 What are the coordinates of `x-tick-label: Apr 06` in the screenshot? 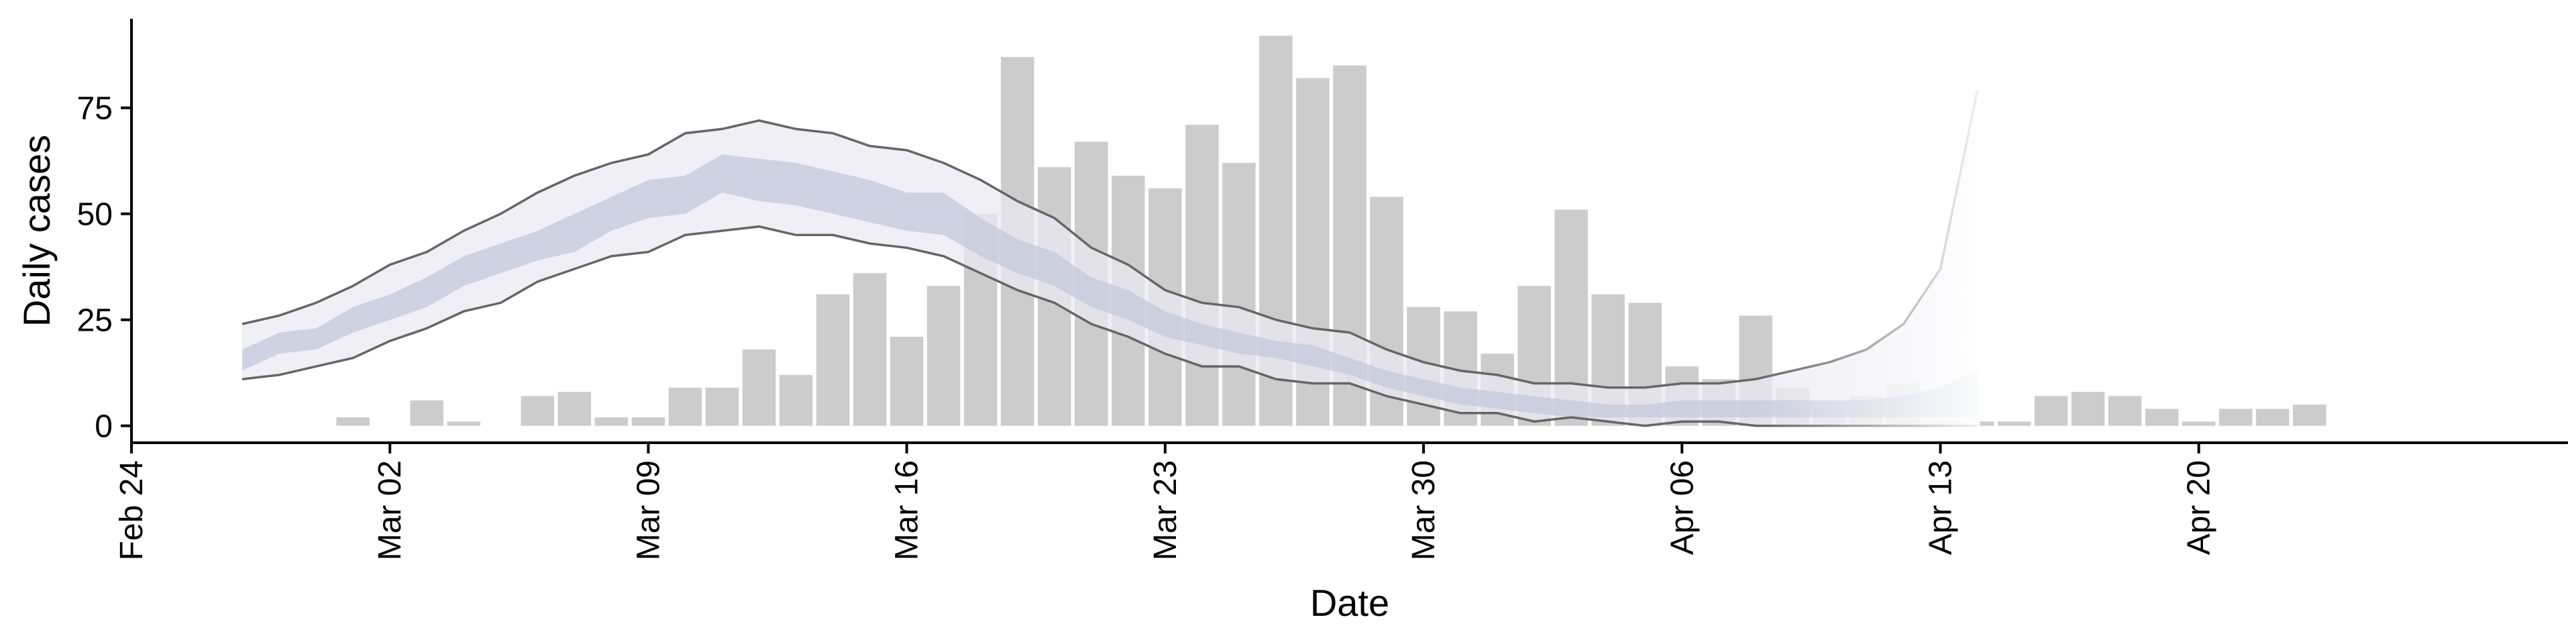 It's located at (1682, 507).